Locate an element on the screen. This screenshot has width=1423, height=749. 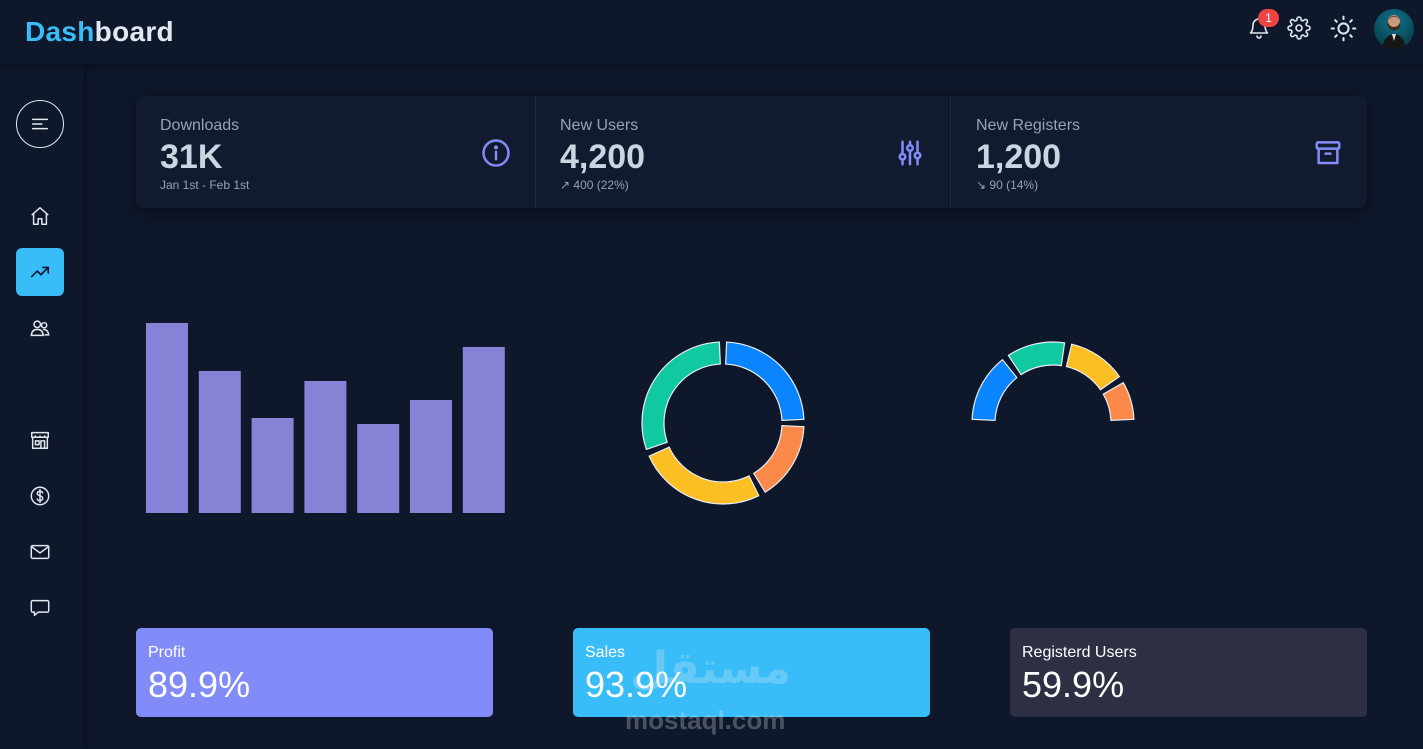
notification-badge: 1 is located at coordinates (1268, 18).